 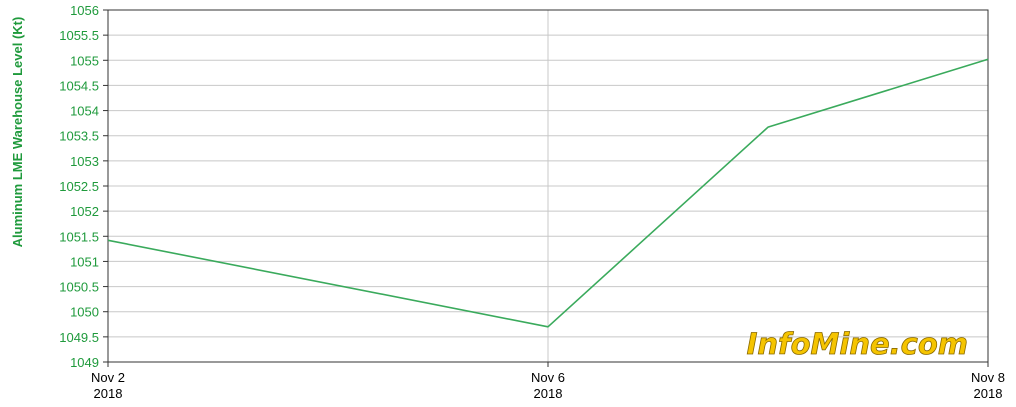 What do you see at coordinates (548, 377) in the screenshot?
I see `x-tick-label: Nov 6` at bounding box center [548, 377].